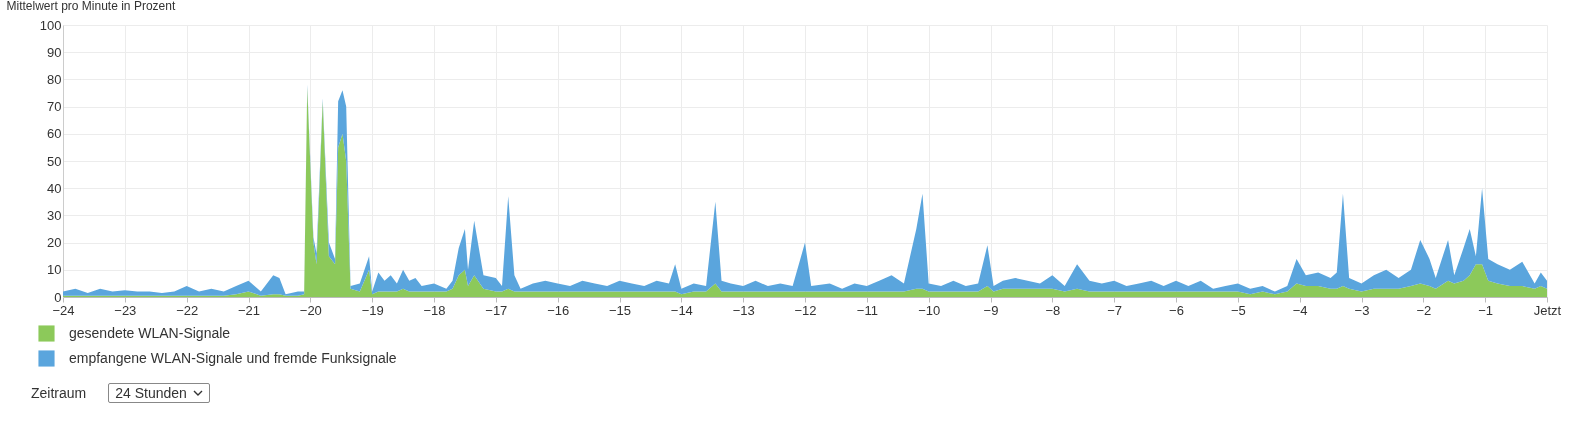 The height and width of the screenshot is (423, 1589). Describe the element at coordinates (1486, 310) in the screenshot. I see `x-tick-label: −1` at that location.